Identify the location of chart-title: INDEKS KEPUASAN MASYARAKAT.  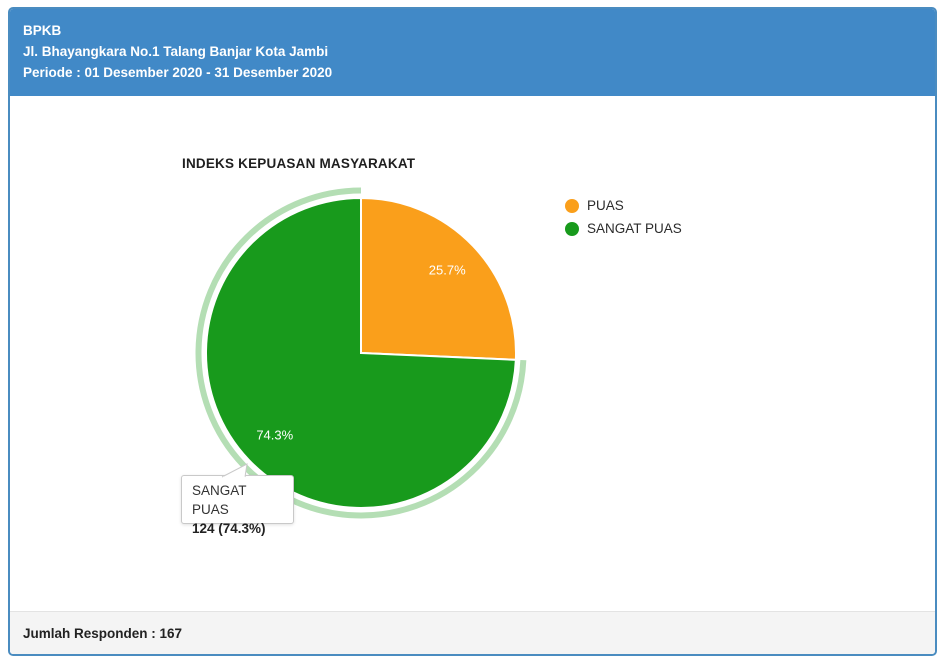
(299, 163).